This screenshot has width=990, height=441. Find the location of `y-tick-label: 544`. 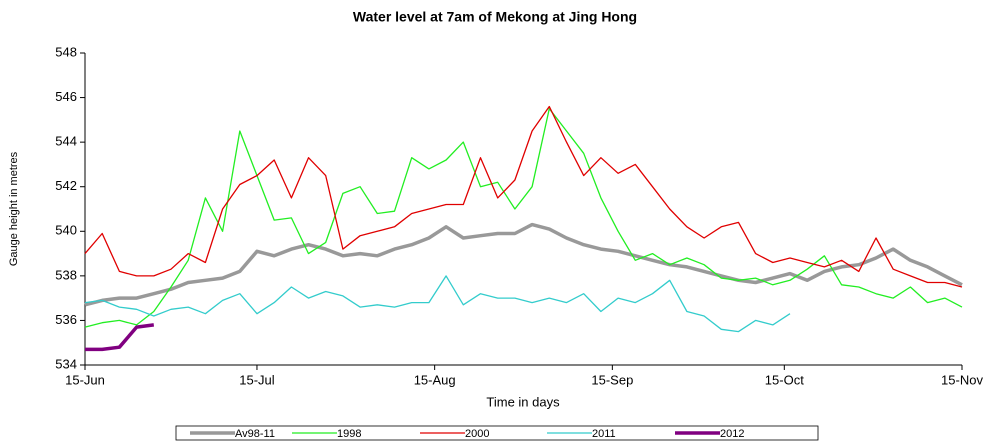

y-tick-label: 544 is located at coordinates (66, 141).